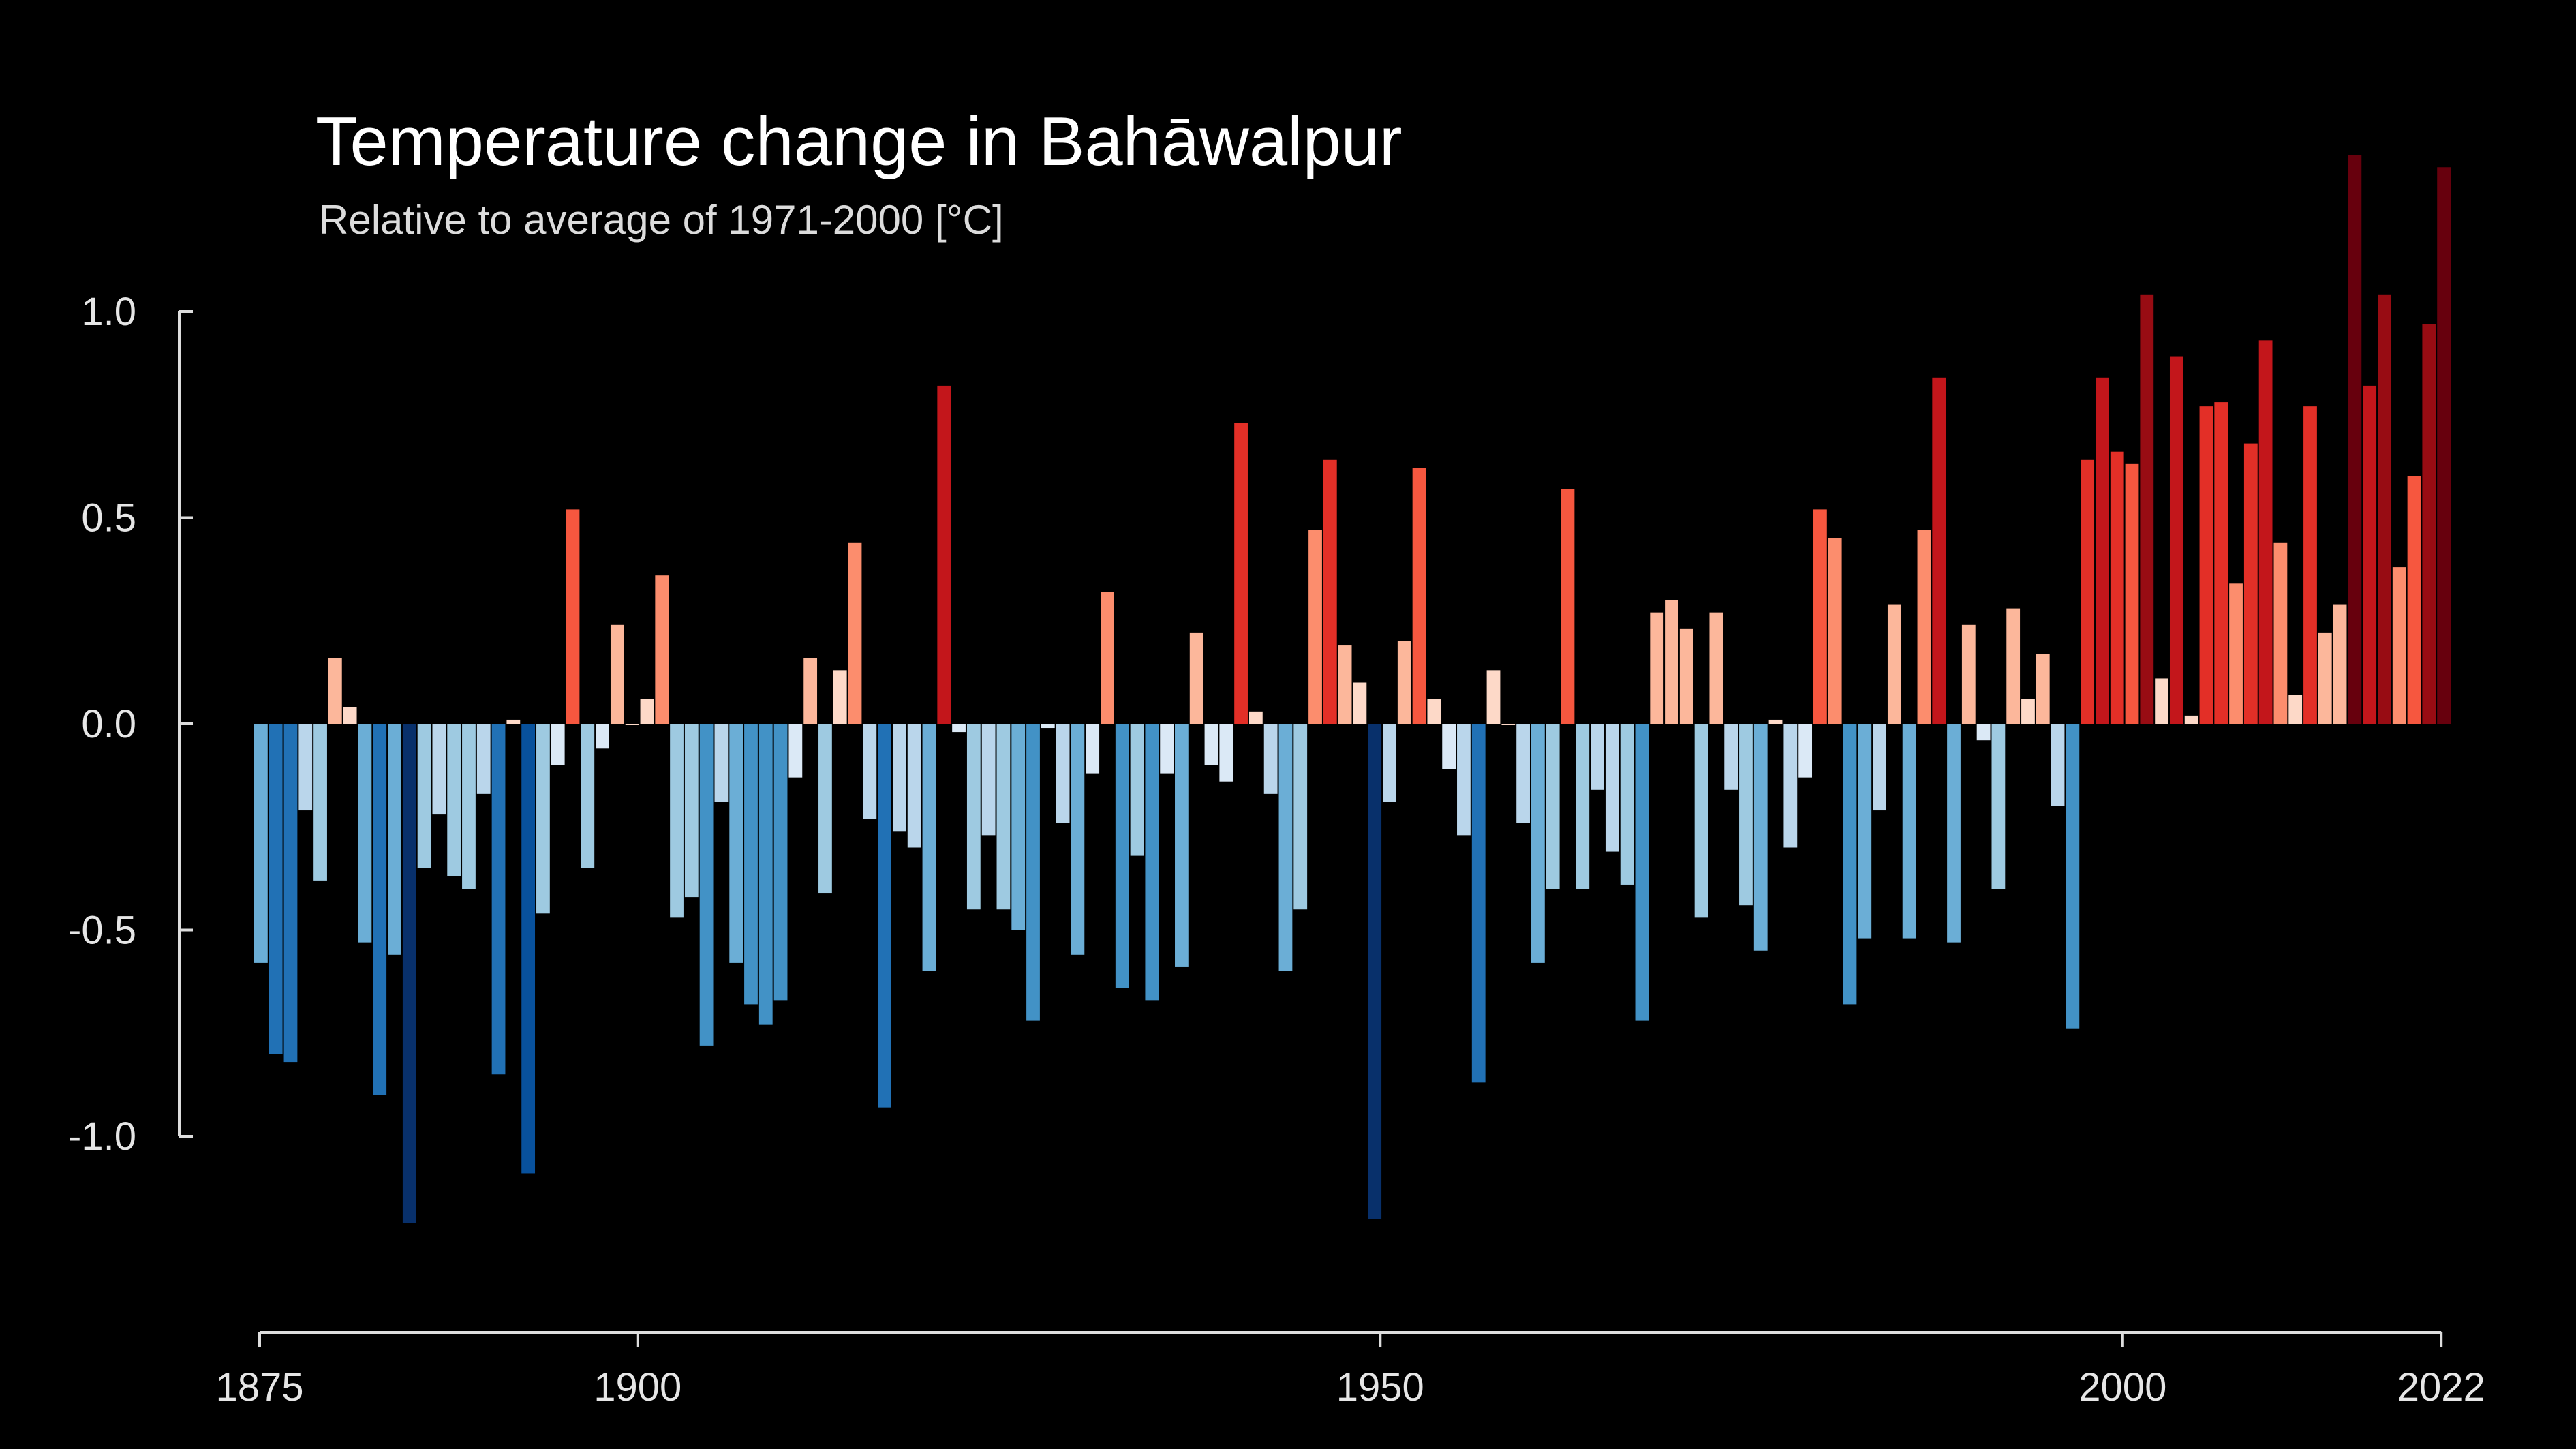 This screenshot has width=2576, height=1449. What do you see at coordinates (108, 518) in the screenshot?
I see `y-tick-label: 0.5` at bounding box center [108, 518].